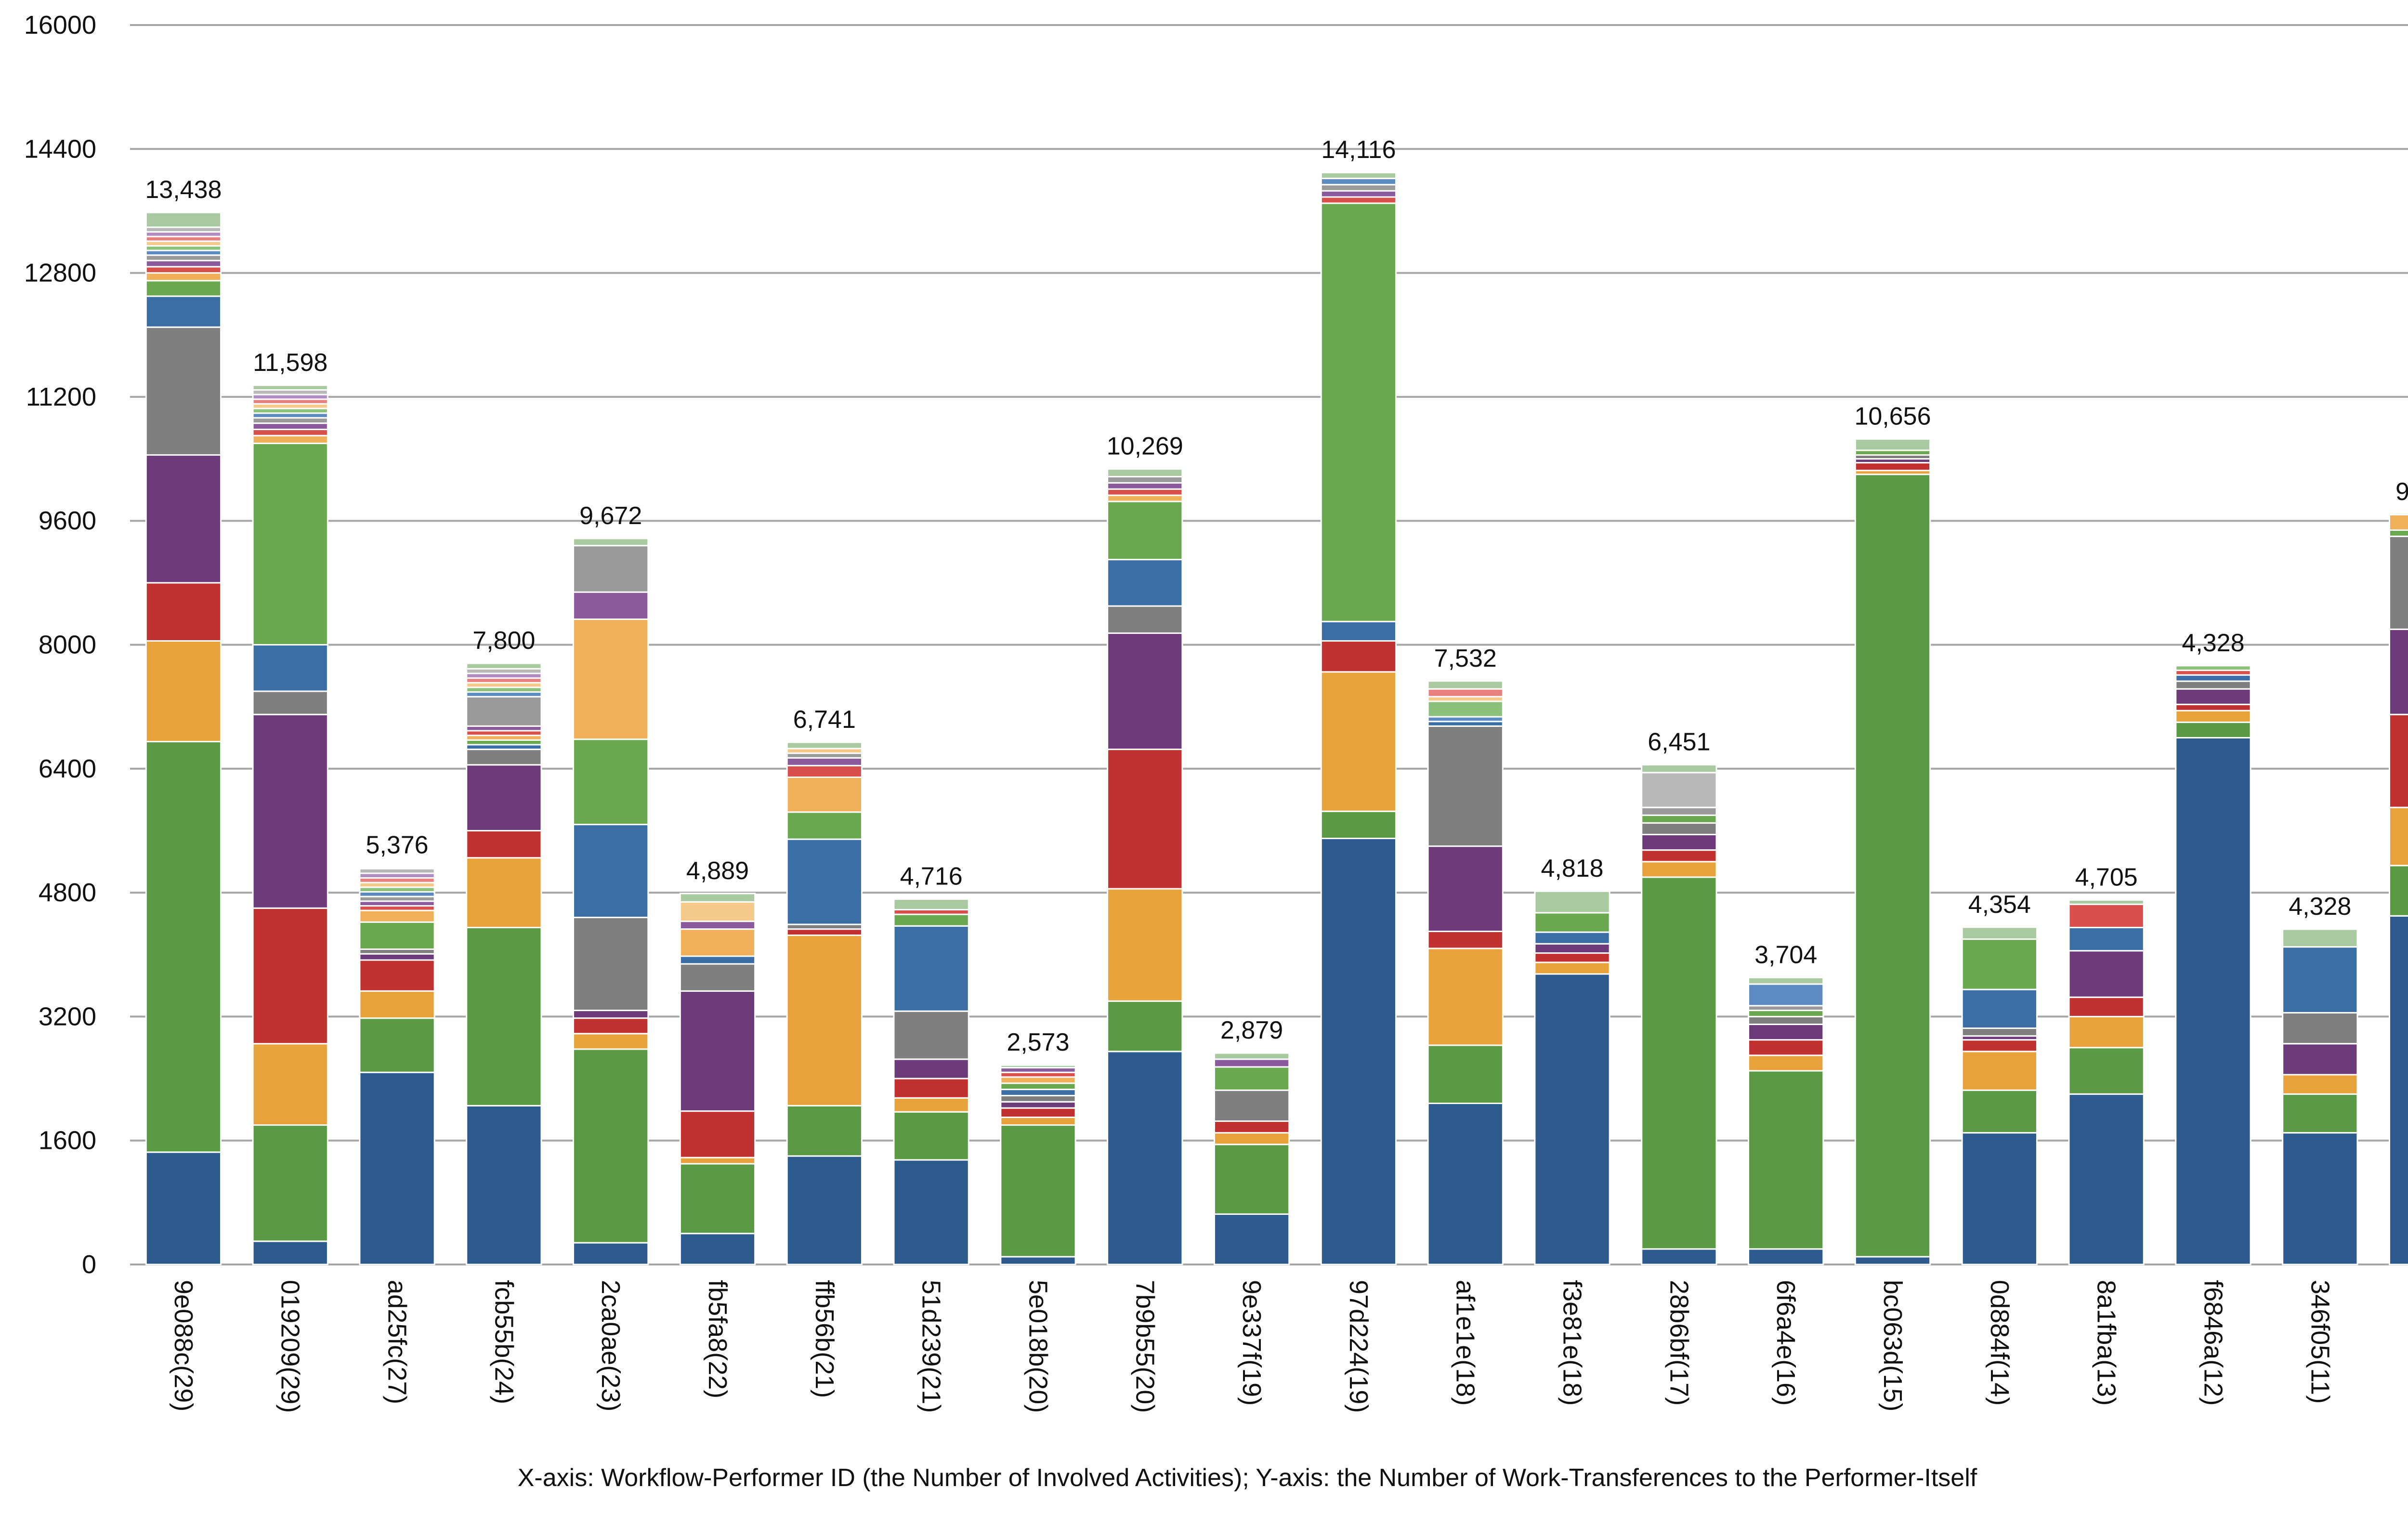 The height and width of the screenshot is (1514, 2408). Describe the element at coordinates (1465, 1343) in the screenshot. I see `x-tick-label: af1e1e(18)` at that location.